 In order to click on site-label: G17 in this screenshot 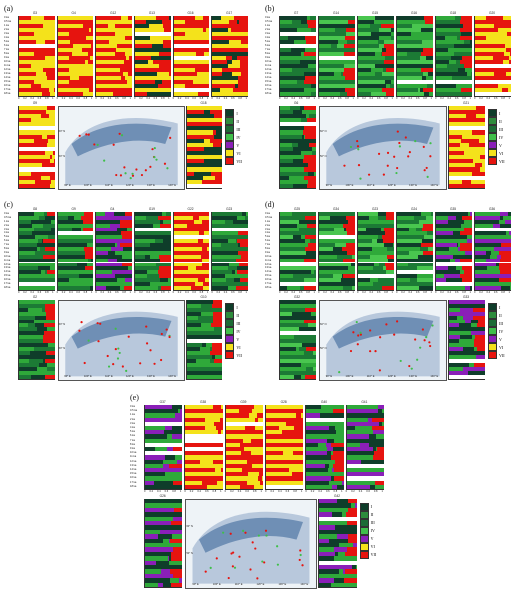, I will do `click(229, 13)`.